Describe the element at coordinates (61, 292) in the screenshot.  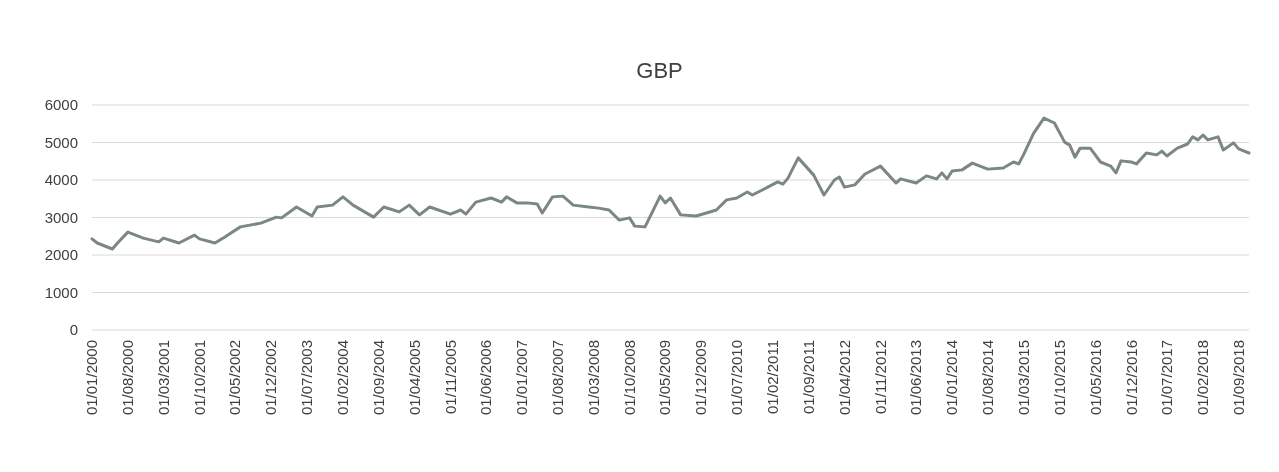
I see `y-tick-label: 1000` at that location.